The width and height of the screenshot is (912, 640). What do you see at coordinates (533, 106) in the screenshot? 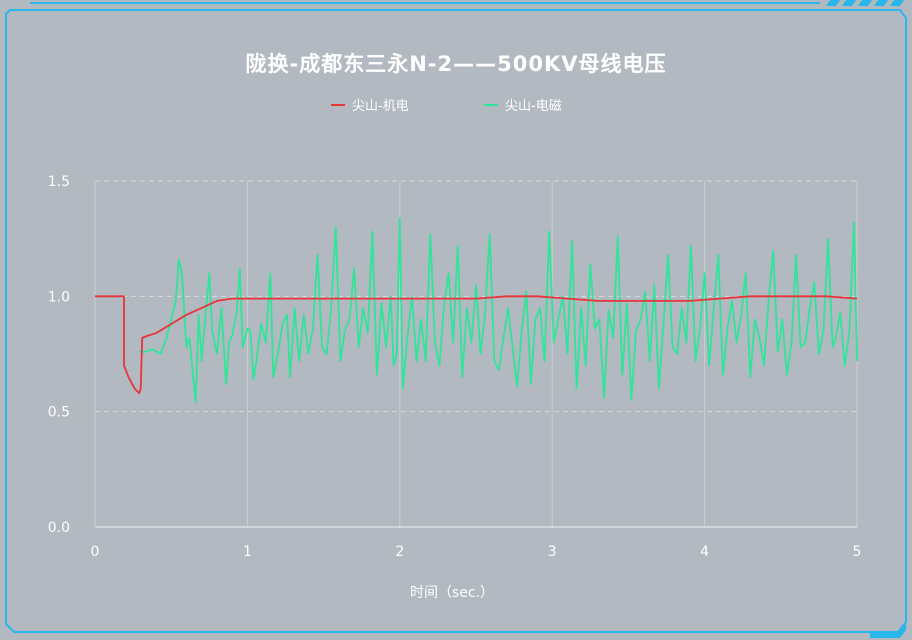
I see `legend-label-1: 尖山-电磁` at bounding box center [533, 106].